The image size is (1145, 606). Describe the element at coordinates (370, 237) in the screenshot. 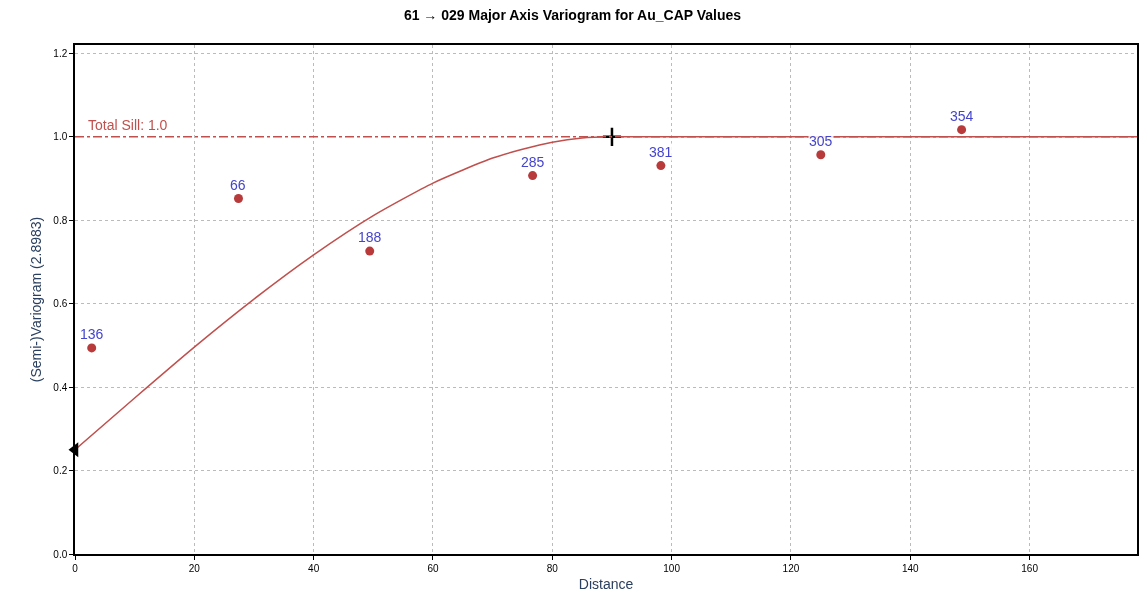

I see `annotation: 188` at that location.